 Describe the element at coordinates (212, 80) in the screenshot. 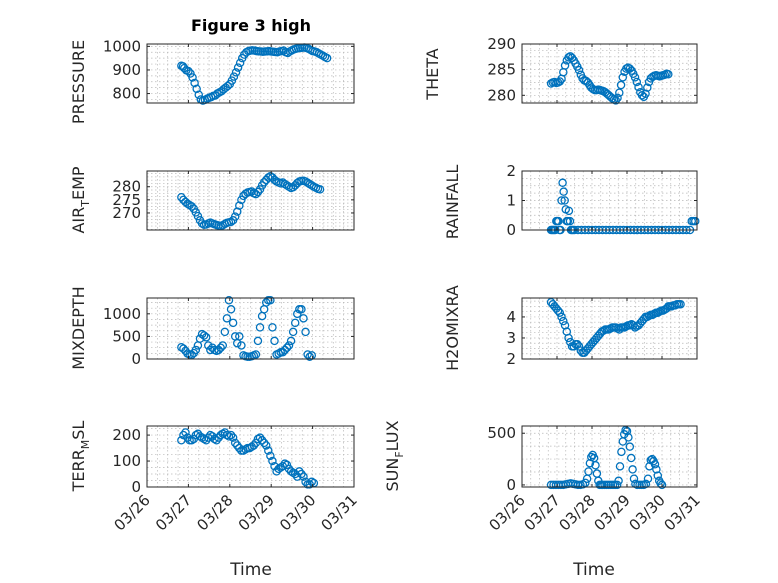

I see `panel-pressure: PRESSURE 800 900 1000` at that location.